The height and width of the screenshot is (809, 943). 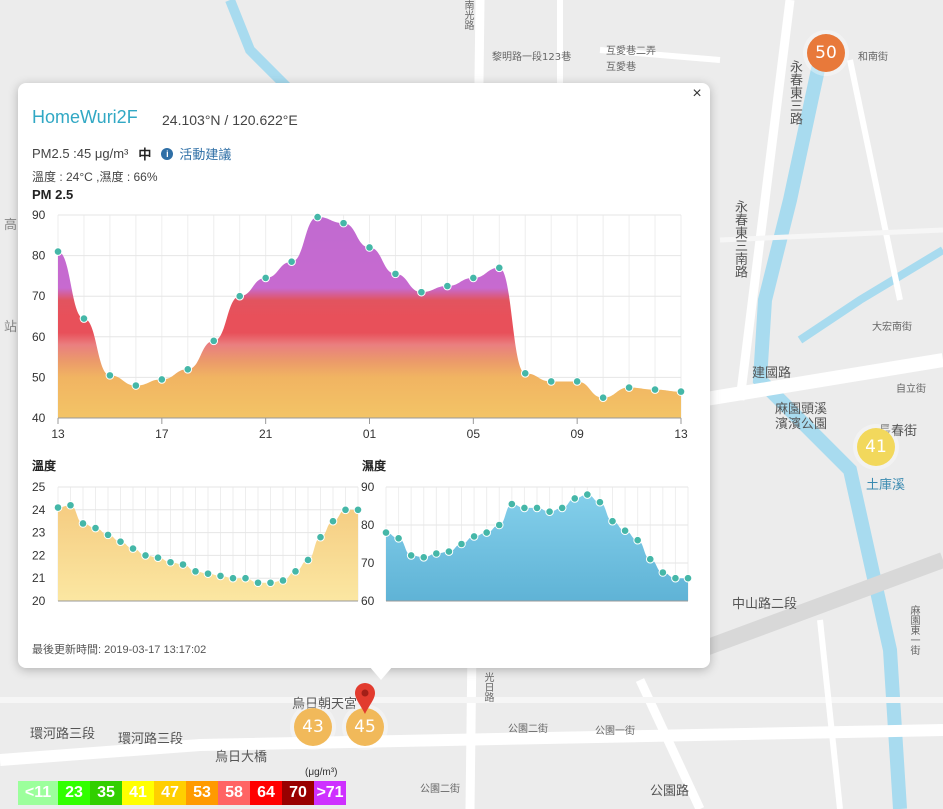 What do you see at coordinates (208, 553) in the screenshot?
I see `series-area` at bounding box center [208, 553].